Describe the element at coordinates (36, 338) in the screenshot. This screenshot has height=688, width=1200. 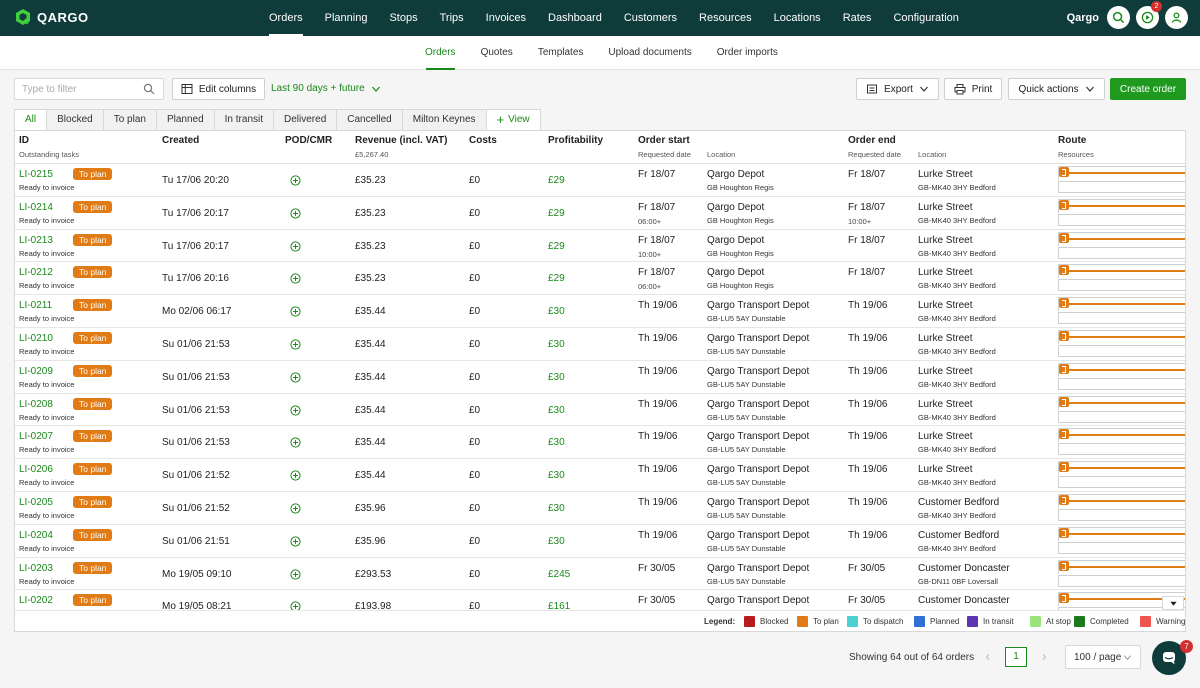
I see `order-id-link: LI-0210` at that location.